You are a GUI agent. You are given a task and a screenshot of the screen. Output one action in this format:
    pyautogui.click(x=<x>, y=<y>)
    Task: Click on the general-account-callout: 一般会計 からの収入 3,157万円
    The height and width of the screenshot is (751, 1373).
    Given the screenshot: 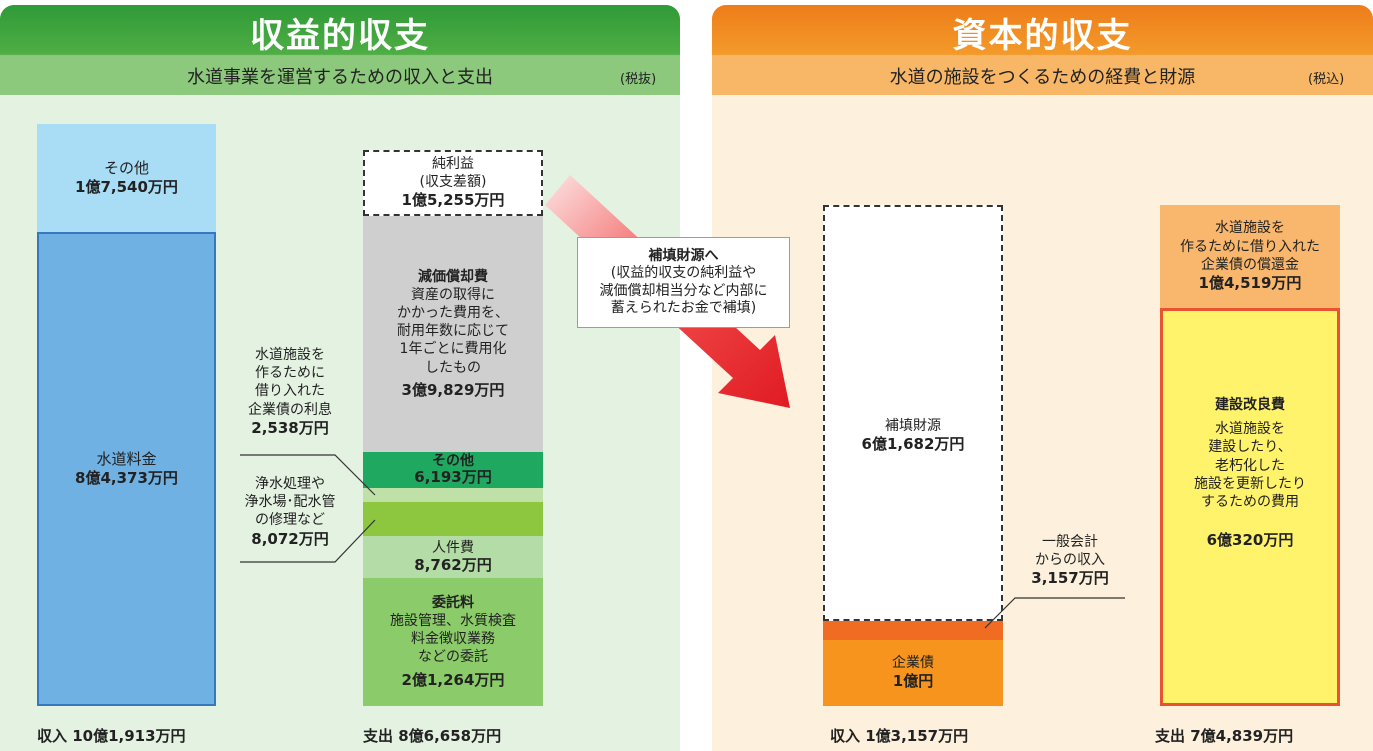 What is the action you would take?
    pyautogui.click(x=1070, y=561)
    